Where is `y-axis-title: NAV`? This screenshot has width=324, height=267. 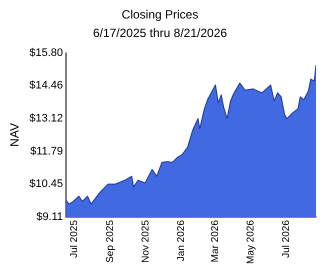 y-axis-title: NAV is located at coordinates (15, 135).